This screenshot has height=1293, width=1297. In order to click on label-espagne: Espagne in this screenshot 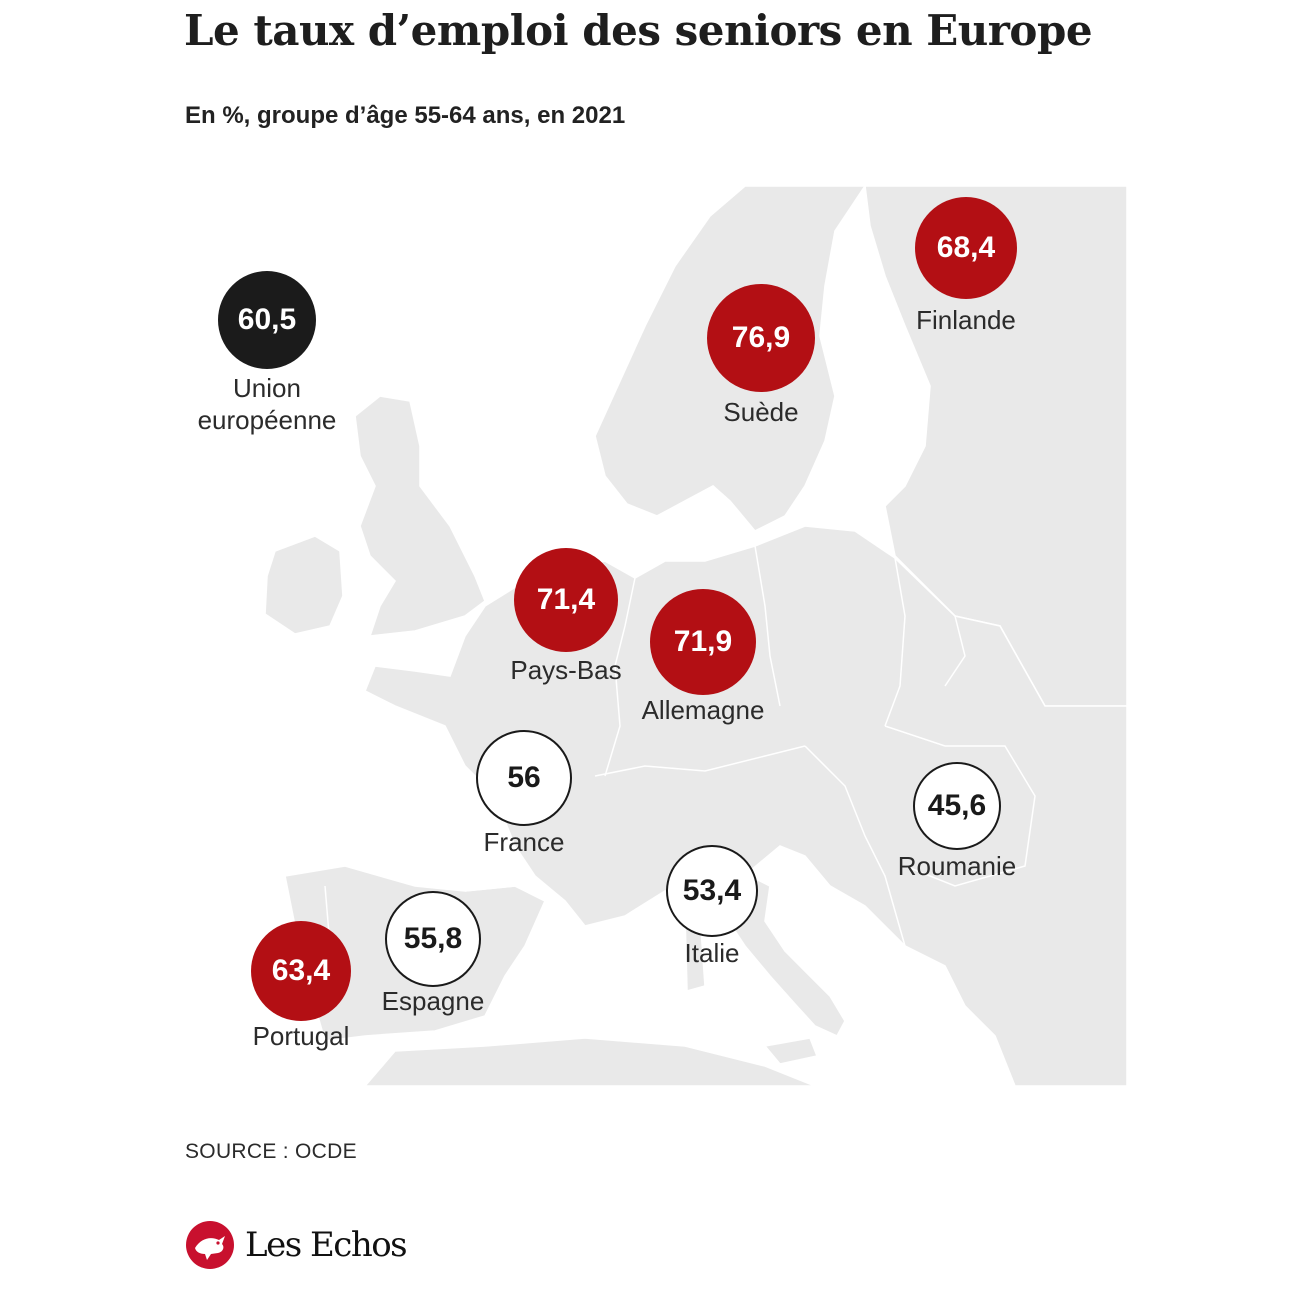, I will do `click(433, 1001)`.